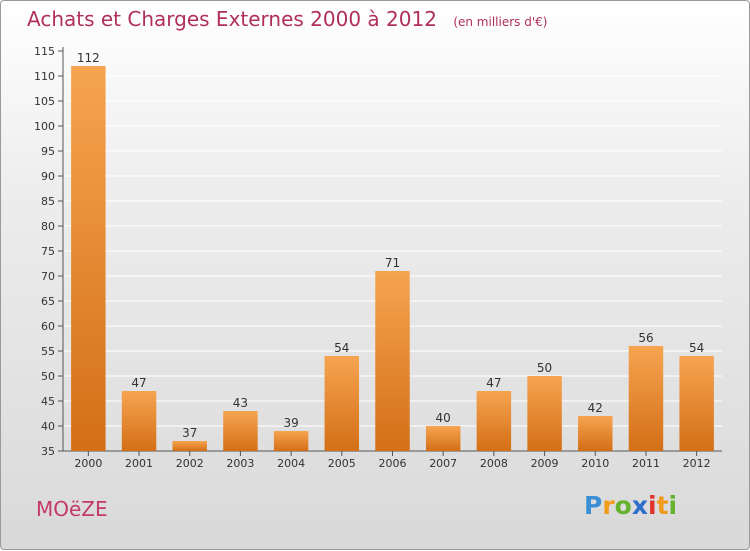 This screenshot has width=750, height=551. What do you see at coordinates (608, 505) in the screenshot?
I see `logo-letter: r` at bounding box center [608, 505].